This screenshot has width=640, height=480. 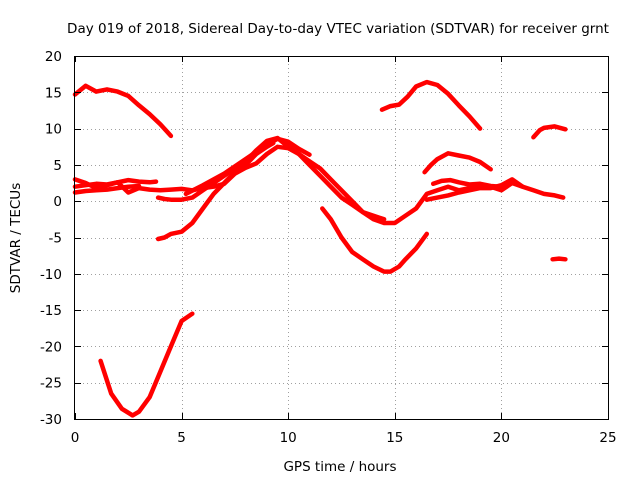 I want to click on y-tick-label: 10, so click(x=53, y=130).